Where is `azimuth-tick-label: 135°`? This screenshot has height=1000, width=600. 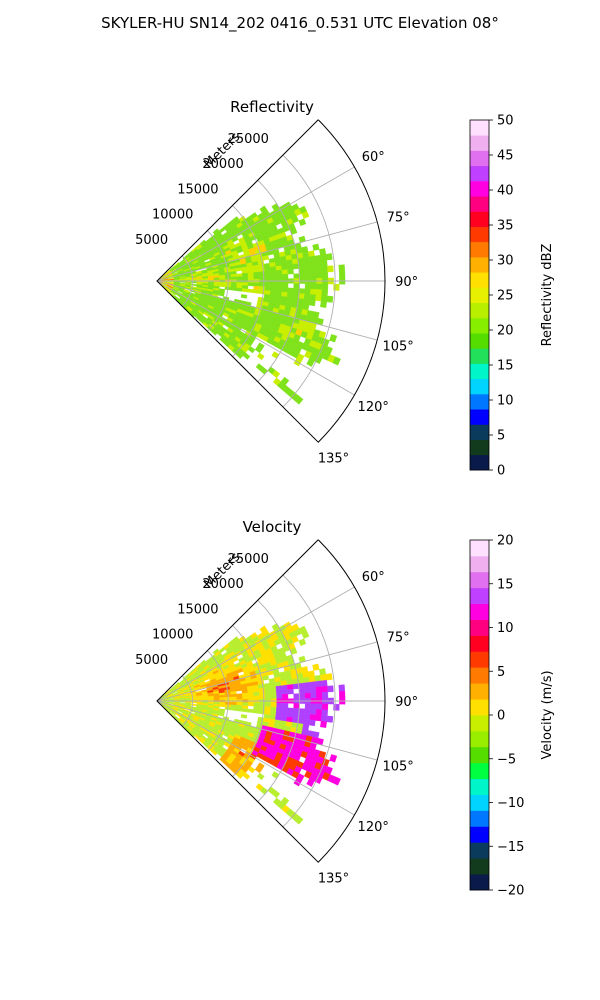
azimuth-tick-label: 135° is located at coordinates (333, 459).